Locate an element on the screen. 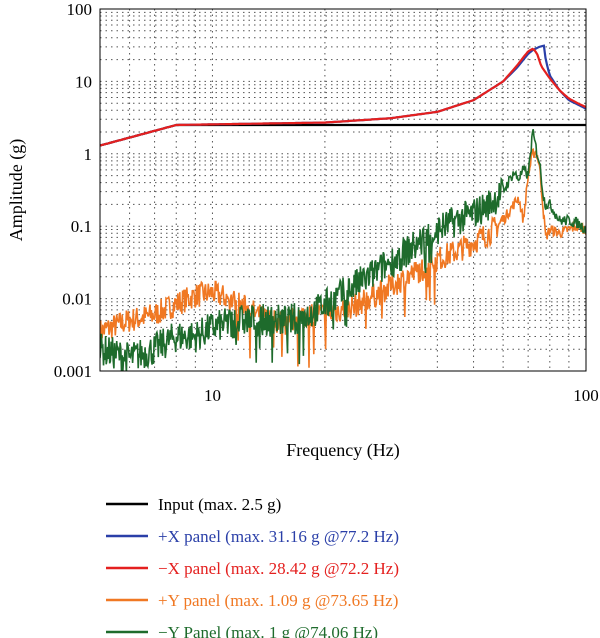  y-tick-label: 0.001 is located at coordinates (73, 371).